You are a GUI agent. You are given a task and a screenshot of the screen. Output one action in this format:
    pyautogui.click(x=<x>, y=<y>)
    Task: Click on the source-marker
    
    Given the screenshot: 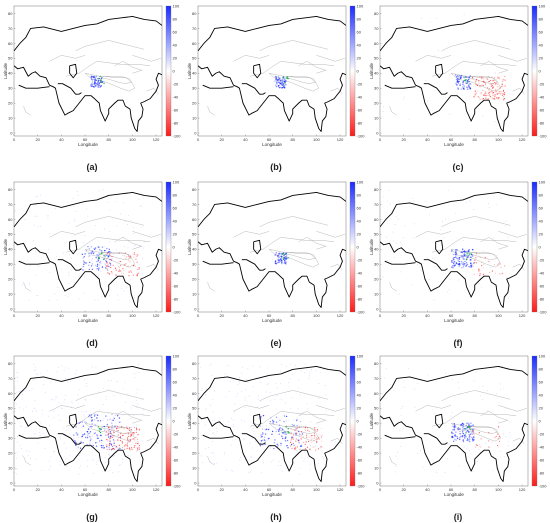 What is the action you would take?
    pyautogui.click(x=469, y=254)
    